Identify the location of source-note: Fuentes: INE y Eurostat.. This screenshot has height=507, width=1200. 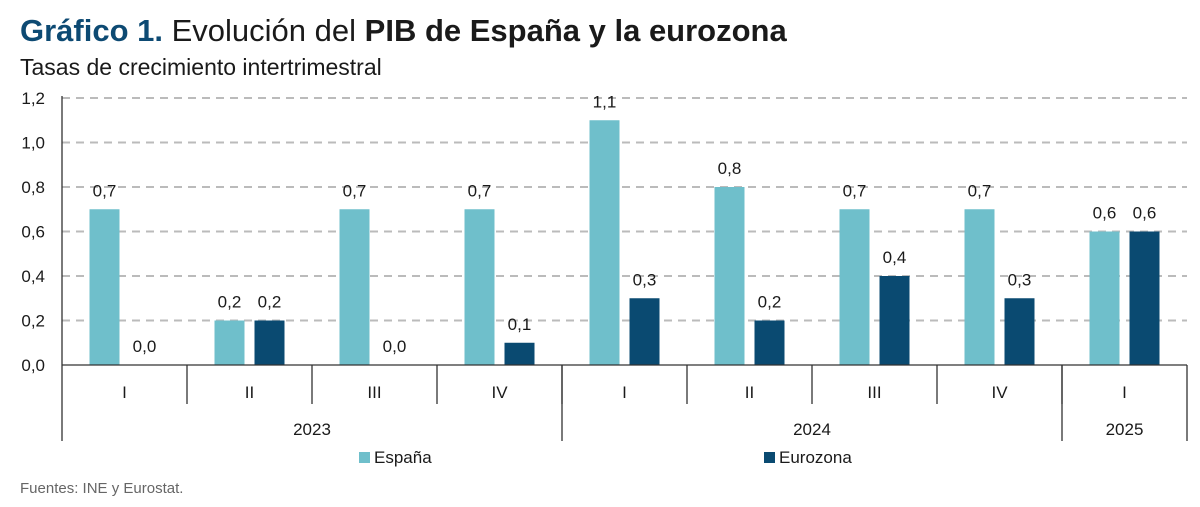
(101, 488).